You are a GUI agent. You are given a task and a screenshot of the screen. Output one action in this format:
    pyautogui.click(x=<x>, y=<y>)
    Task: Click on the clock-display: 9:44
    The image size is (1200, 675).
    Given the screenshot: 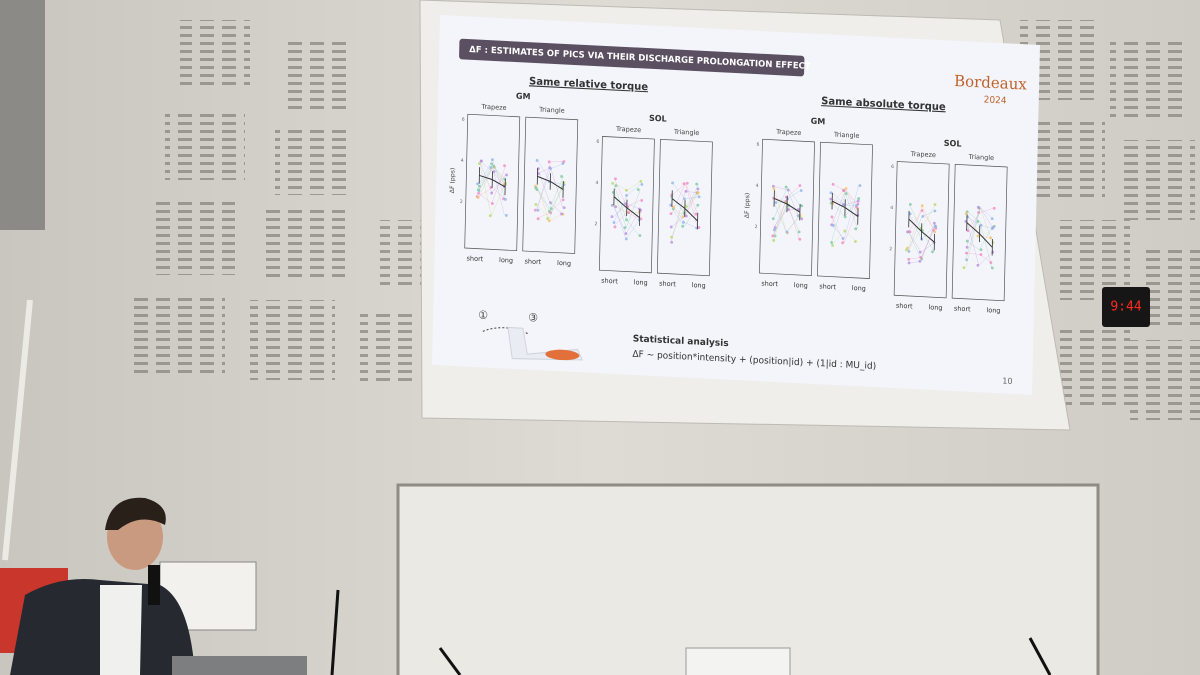 What is the action you would take?
    pyautogui.click(x=1125, y=307)
    